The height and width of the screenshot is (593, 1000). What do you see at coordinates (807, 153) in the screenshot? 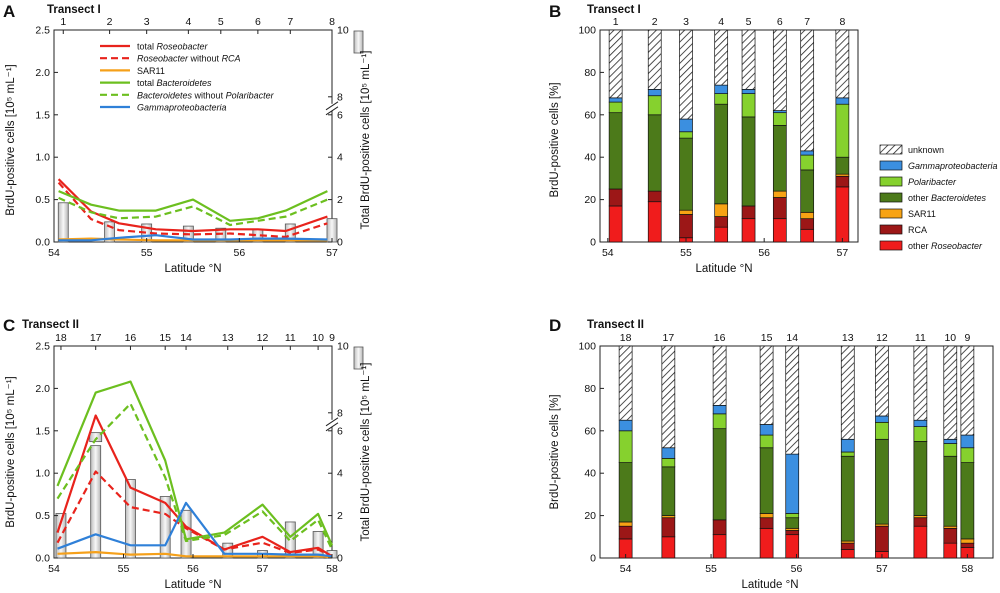
I see `bar-segment-gamma-st7` at bounding box center [807, 153].